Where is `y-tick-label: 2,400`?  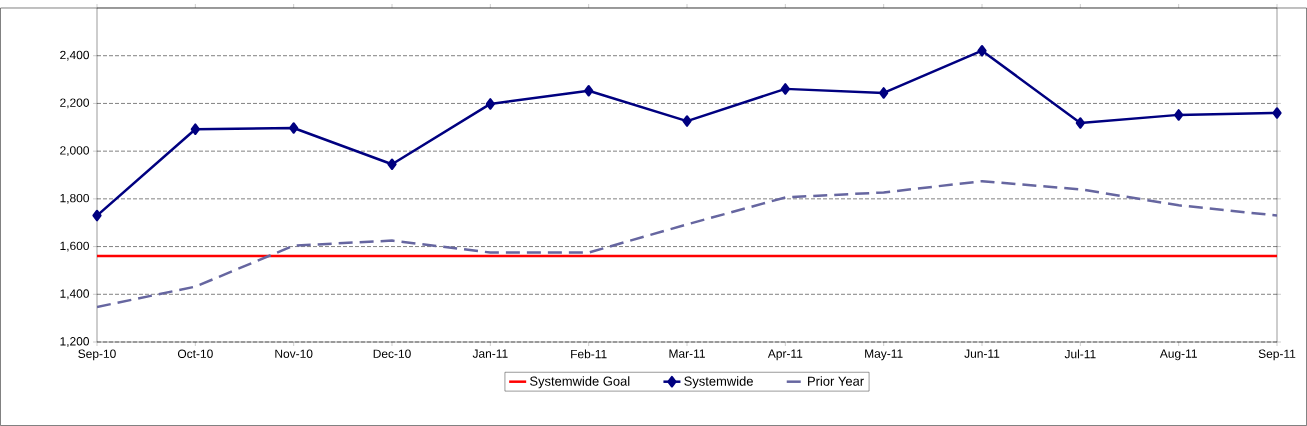
y-tick-label: 2,400 is located at coordinates (75, 55).